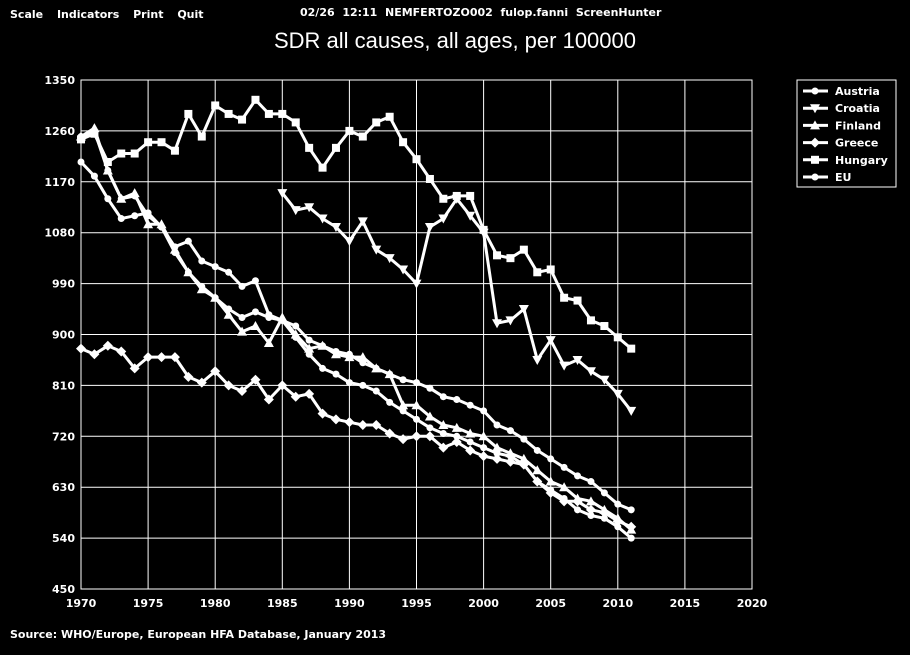 This screenshot has width=910, height=655. I want to click on y-tick-label: 1170, so click(59, 182).